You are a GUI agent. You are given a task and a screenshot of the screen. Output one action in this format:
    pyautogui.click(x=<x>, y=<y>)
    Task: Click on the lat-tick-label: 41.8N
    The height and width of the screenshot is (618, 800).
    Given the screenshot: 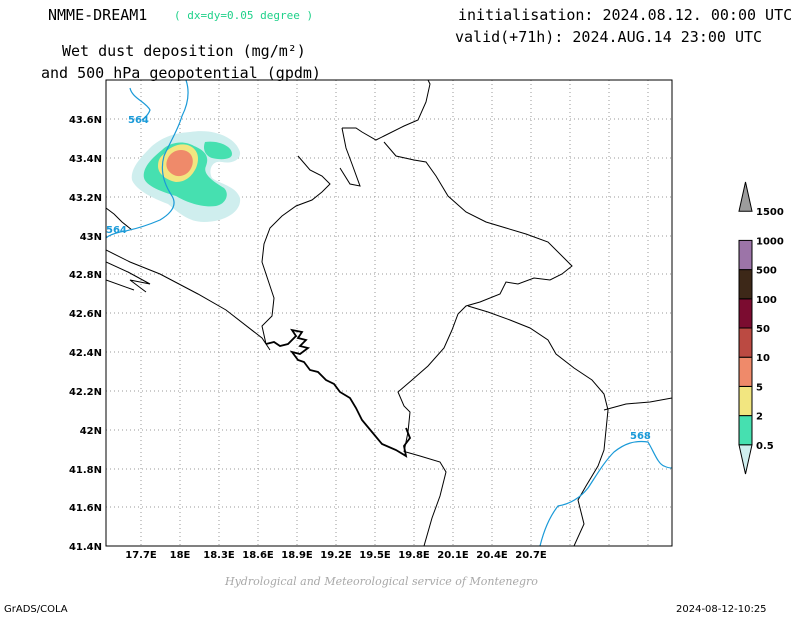 What is the action you would take?
    pyautogui.click(x=85, y=470)
    